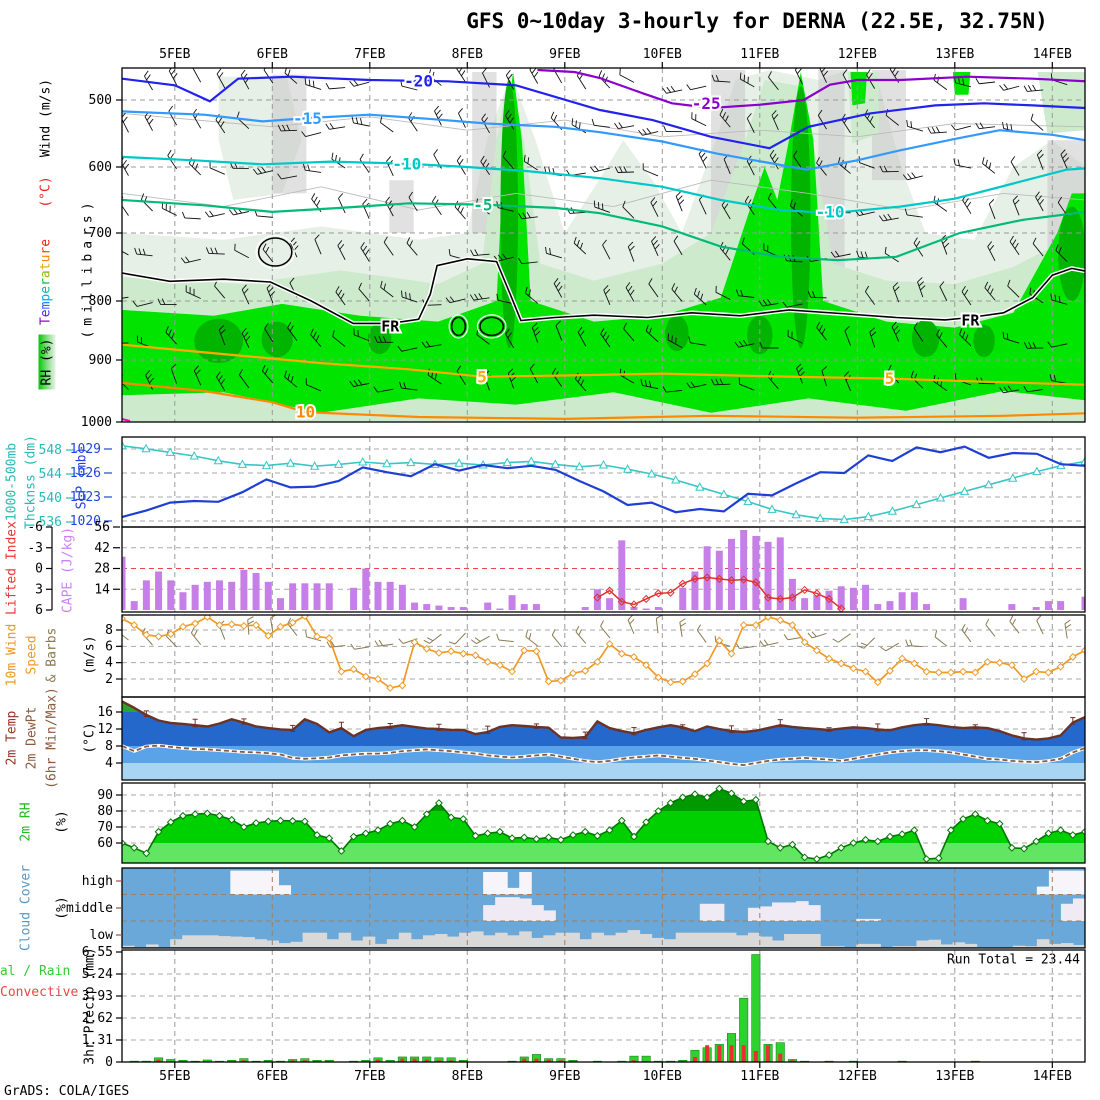  Describe the element at coordinates (97, 1018) in the screenshot. I see `svg-text: 2.62` at that location.